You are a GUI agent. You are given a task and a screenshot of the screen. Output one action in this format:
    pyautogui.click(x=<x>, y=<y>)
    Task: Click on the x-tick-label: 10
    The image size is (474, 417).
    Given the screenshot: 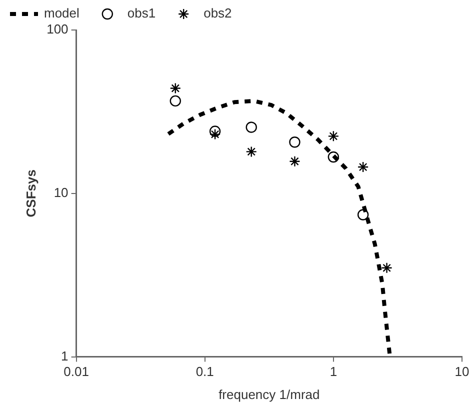 What is the action you would take?
    pyautogui.click(x=462, y=372)
    